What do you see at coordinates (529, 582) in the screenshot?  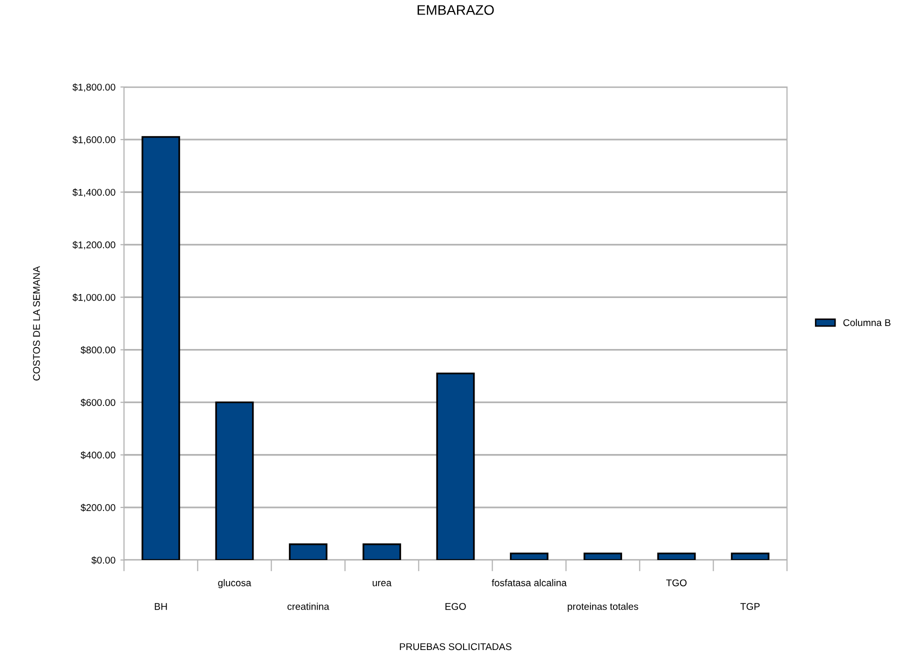 I see `x-tick-label: fosfatasa alcalina` at bounding box center [529, 582].